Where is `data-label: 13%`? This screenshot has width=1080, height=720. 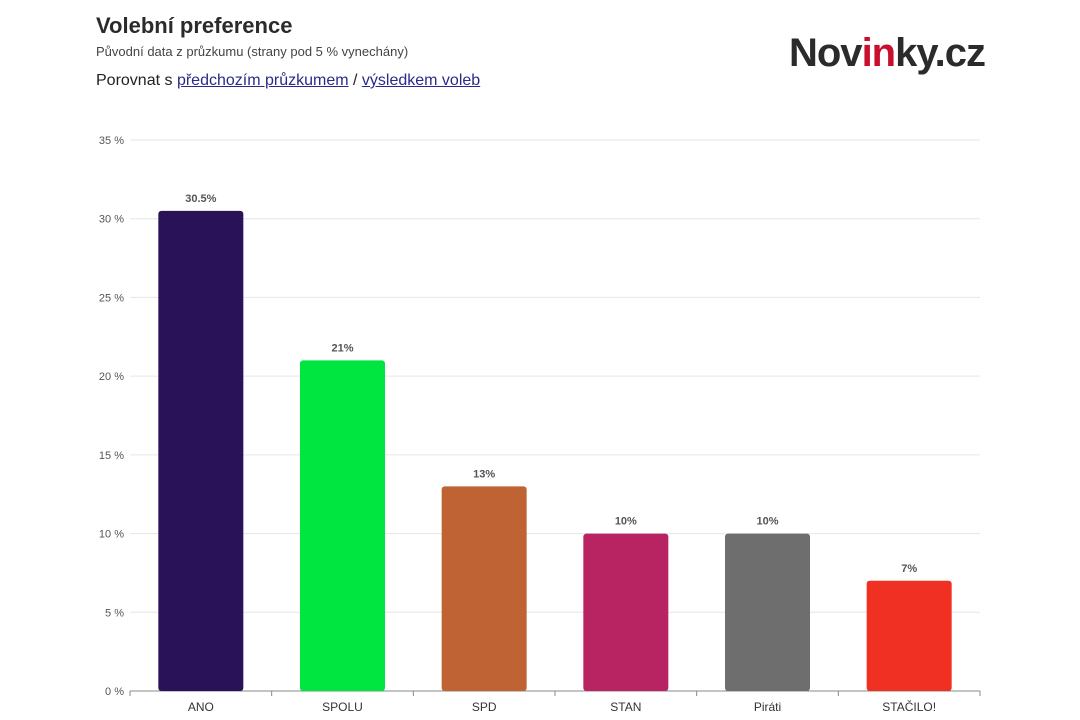 data-label: 13% is located at coordinates (484, 474).